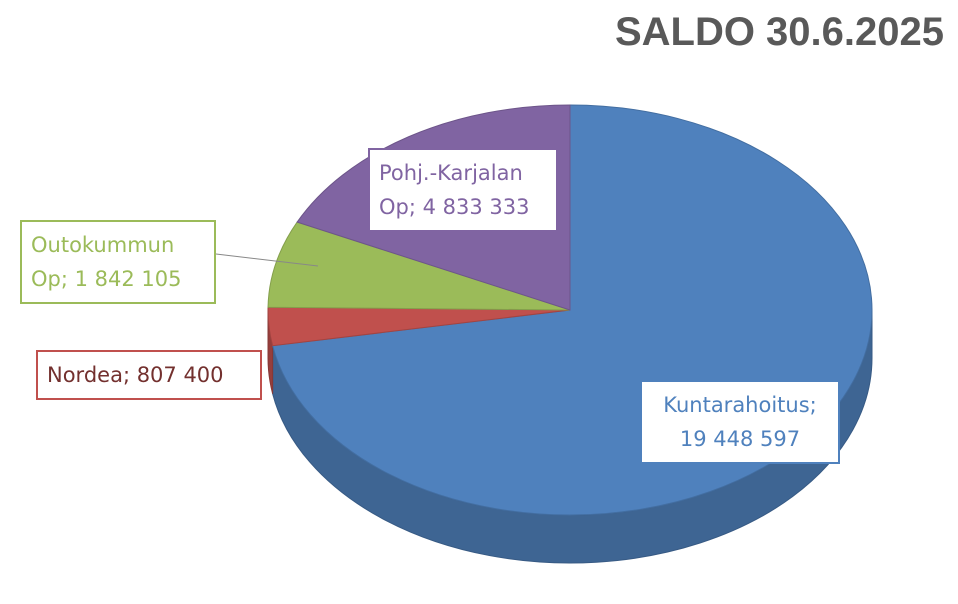 The height and width of the screenshot is (604, 958). What do you see at coordinates (740, 422) in the screenshot?
I see `data-label: Kuntarahoitus; 19 448 597` at bounding box center [740, 422].